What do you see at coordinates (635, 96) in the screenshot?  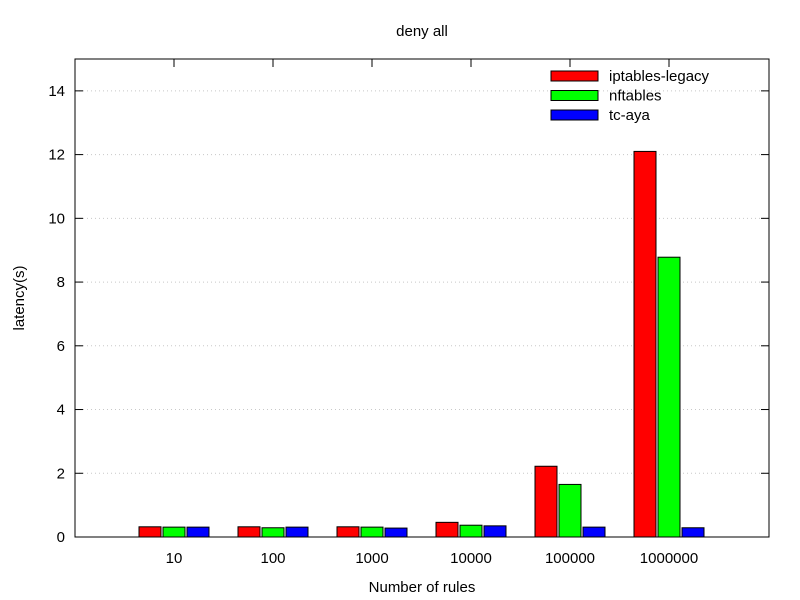 I see `legend-label: nftables` at bounding box center [635, 96].